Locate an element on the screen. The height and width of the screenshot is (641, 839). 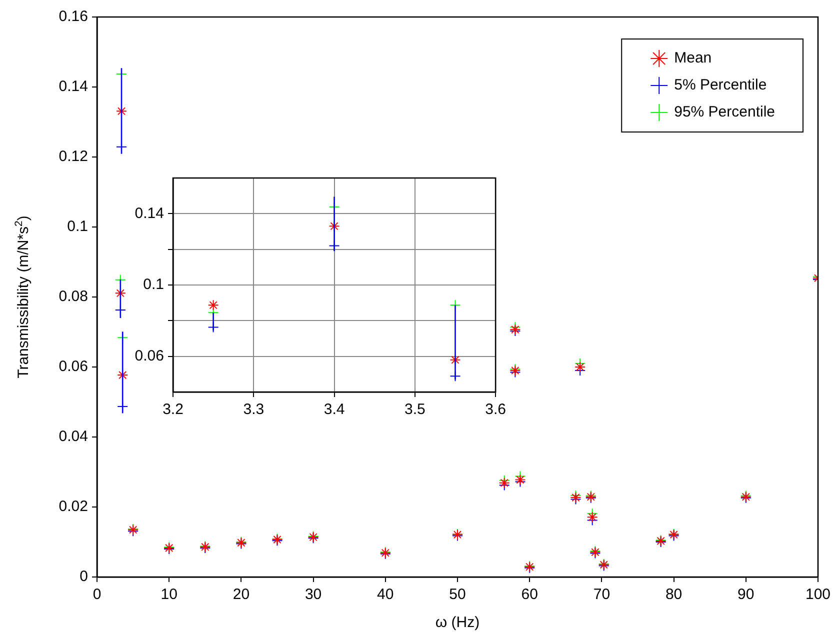
x-tick-label: 100 is located at coordinates (818, 595).